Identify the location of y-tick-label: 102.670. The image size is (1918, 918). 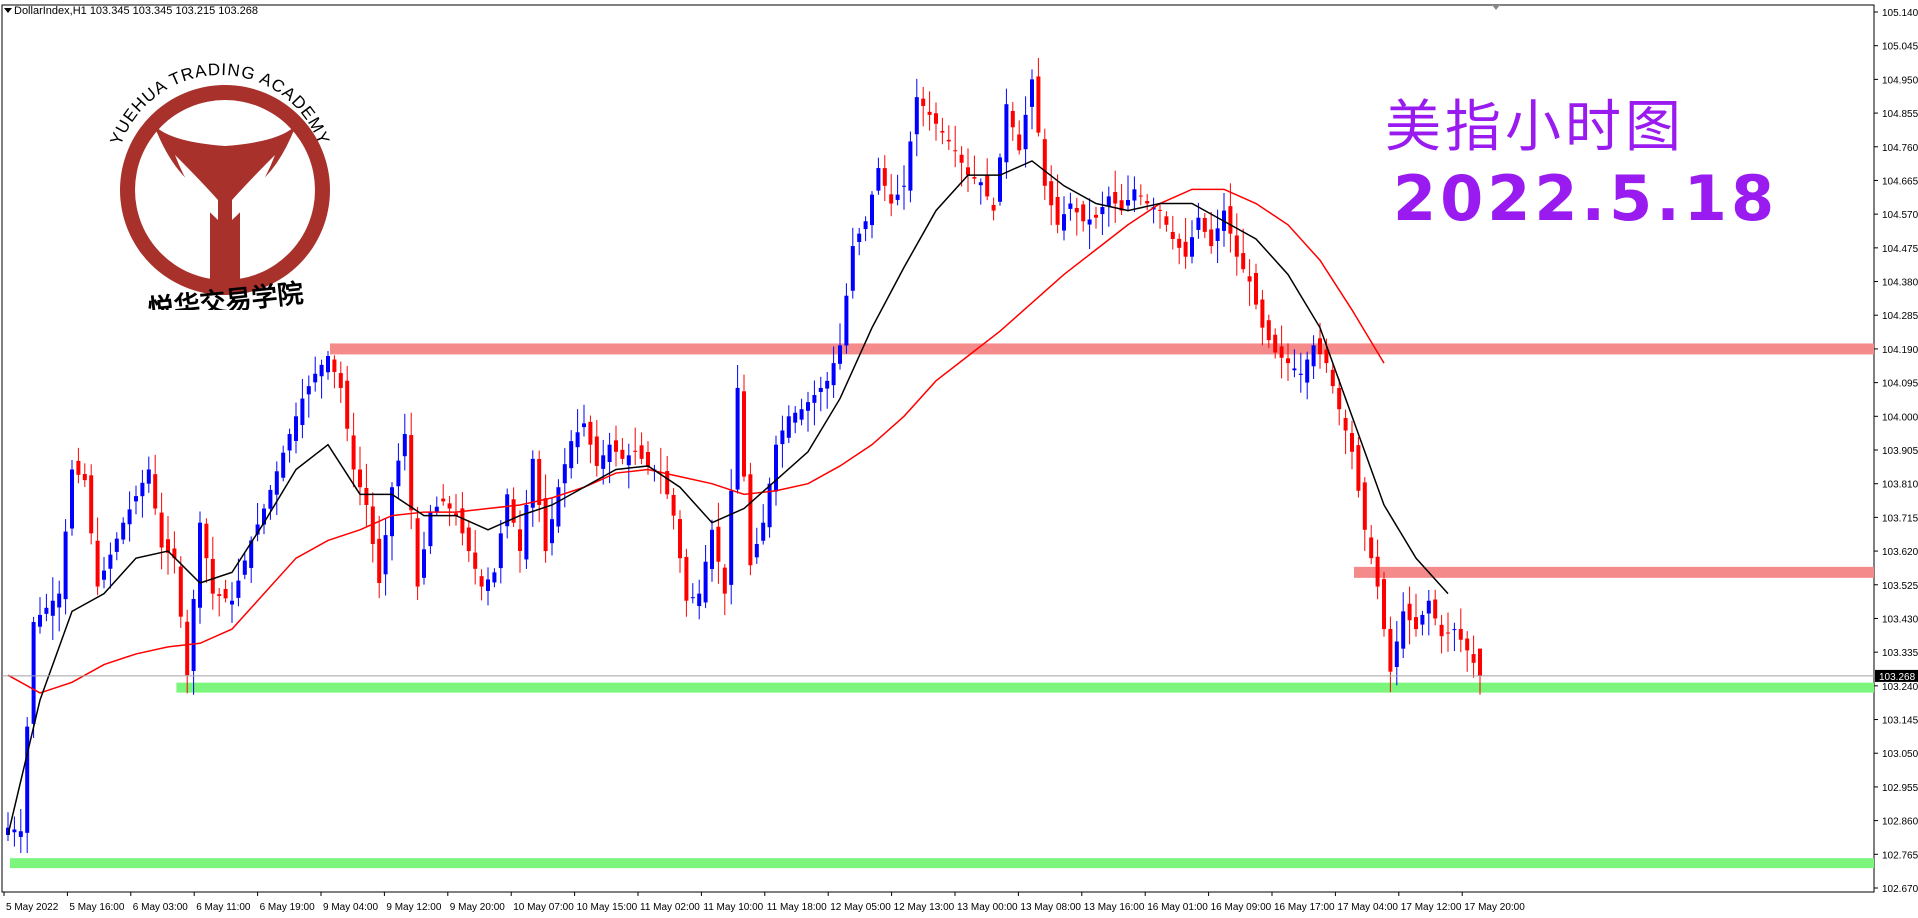
(1900, 889).